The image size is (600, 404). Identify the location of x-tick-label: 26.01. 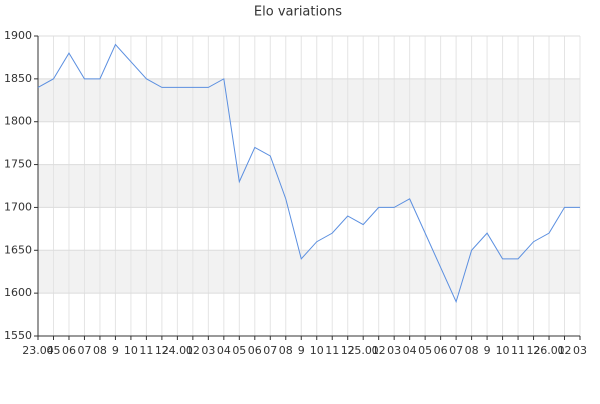
(549, 350).